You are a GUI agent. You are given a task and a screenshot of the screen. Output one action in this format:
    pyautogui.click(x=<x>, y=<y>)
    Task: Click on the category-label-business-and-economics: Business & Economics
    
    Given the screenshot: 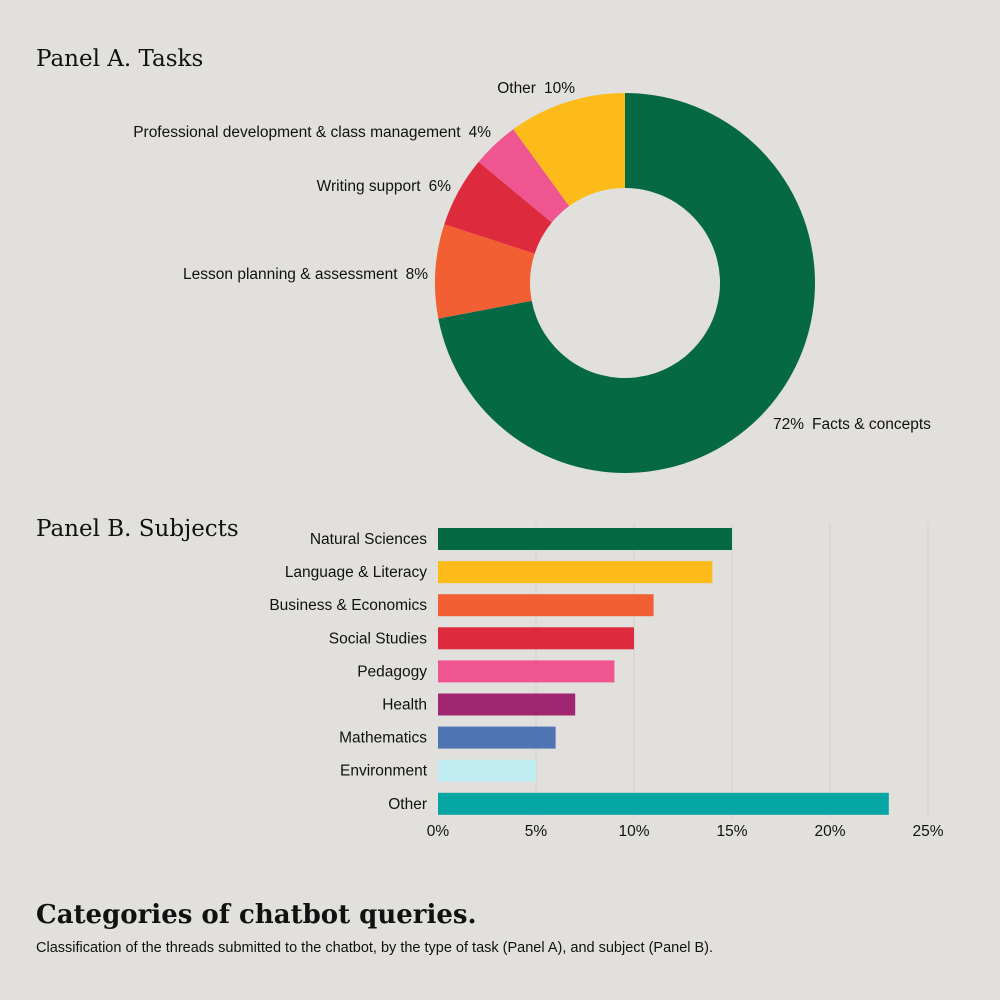 What is the action you would take?
    pyautogui.click(x=348, y=605)
    